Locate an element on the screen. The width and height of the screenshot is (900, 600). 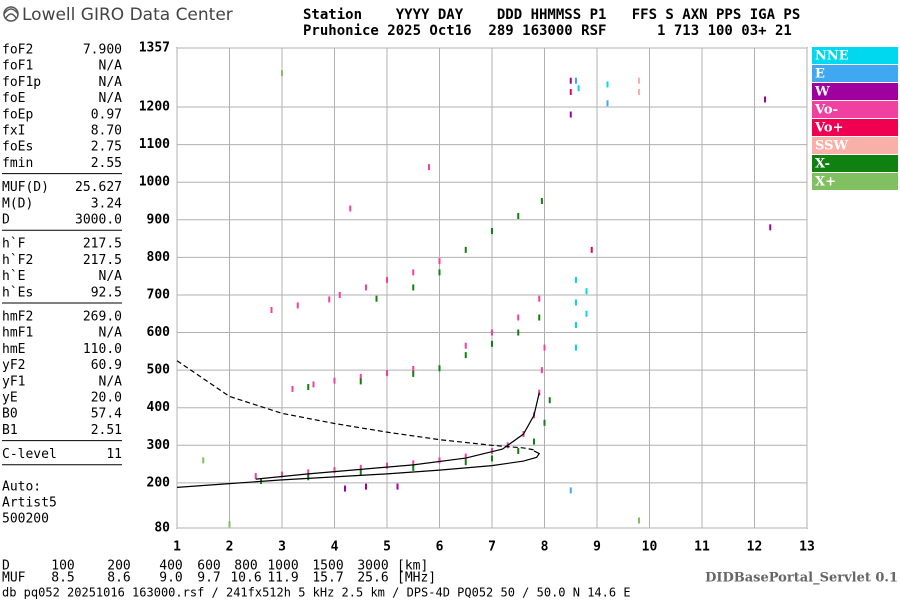
param-name: B1 is located at coordinates (10, 430).